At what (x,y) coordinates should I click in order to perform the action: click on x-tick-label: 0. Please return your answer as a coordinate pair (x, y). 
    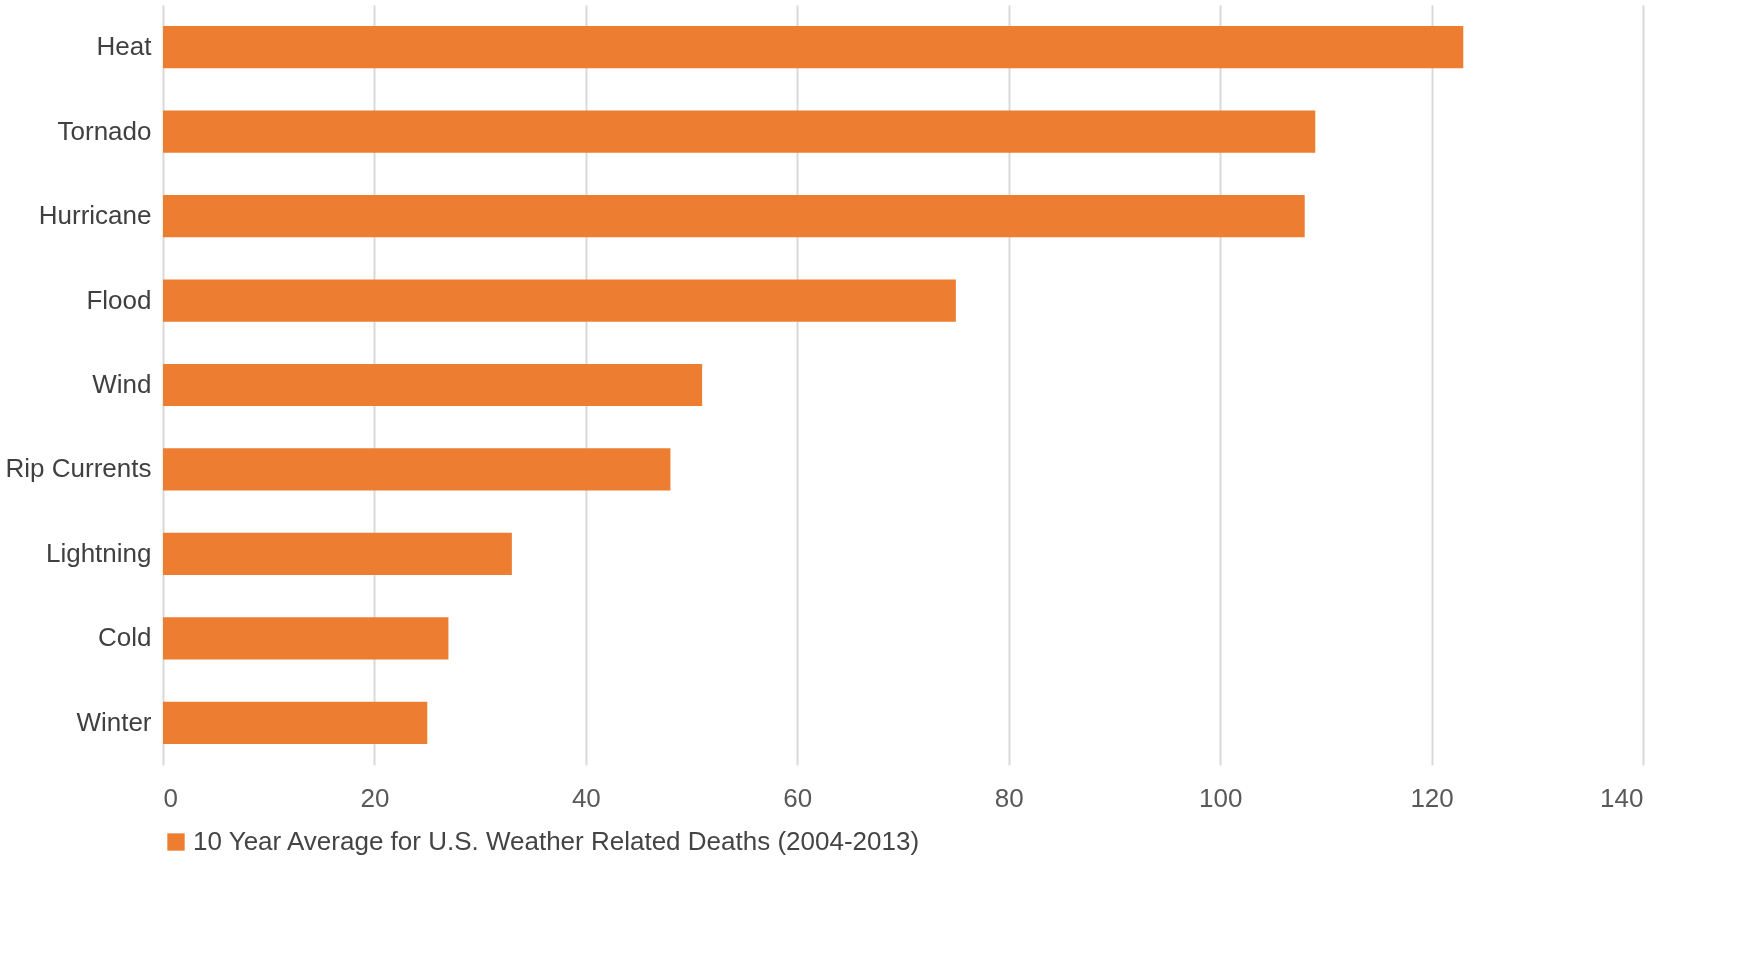
    Looking at the image, I should click on (170, 797).